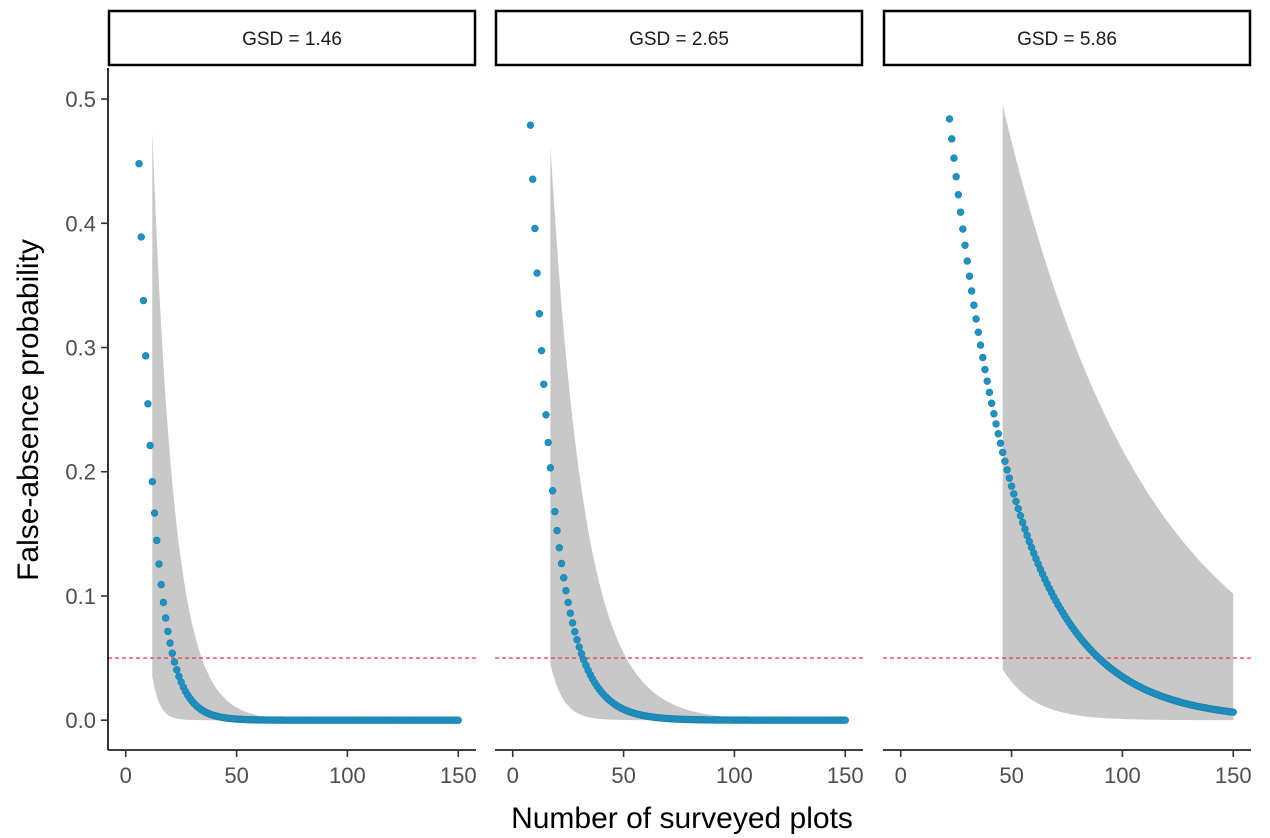 This screenshot has width=1270, height=838. What do you see at coordinates (80, 596) in the screenshot?
I see `y-tick-label: 0.1` at bounding box center [80, 596].